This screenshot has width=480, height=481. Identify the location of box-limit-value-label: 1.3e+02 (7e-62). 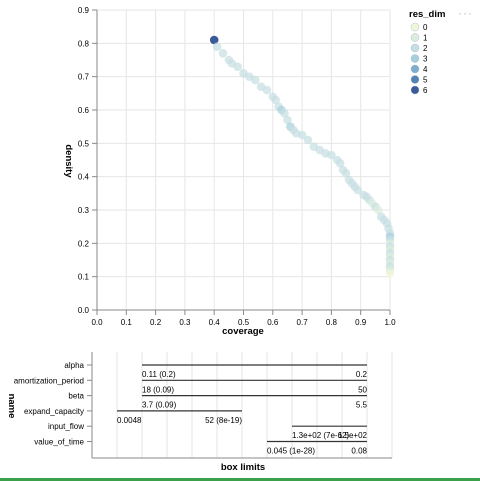
(320, 435).